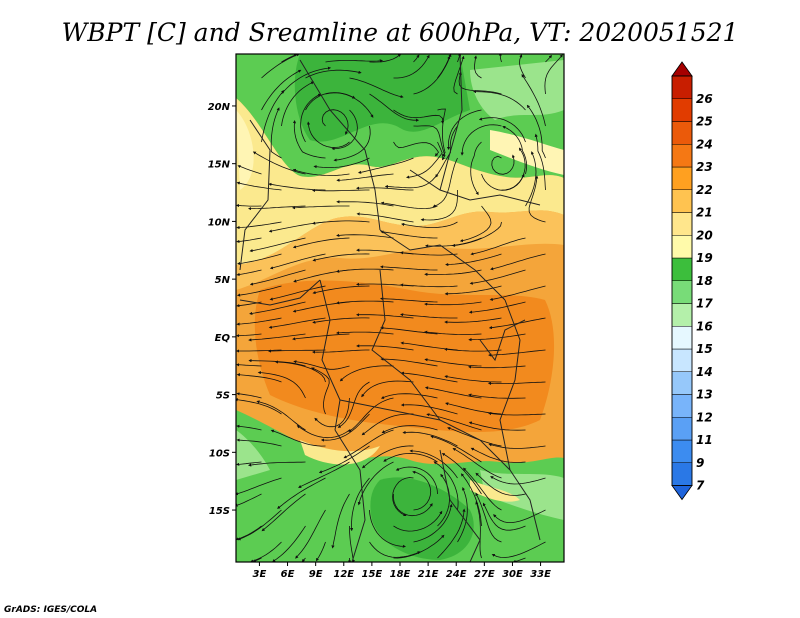  What do you see at coordinates (704, 144) in the screenshot?
I see `colorbar-label: 24` at bounding box center [704, 144].